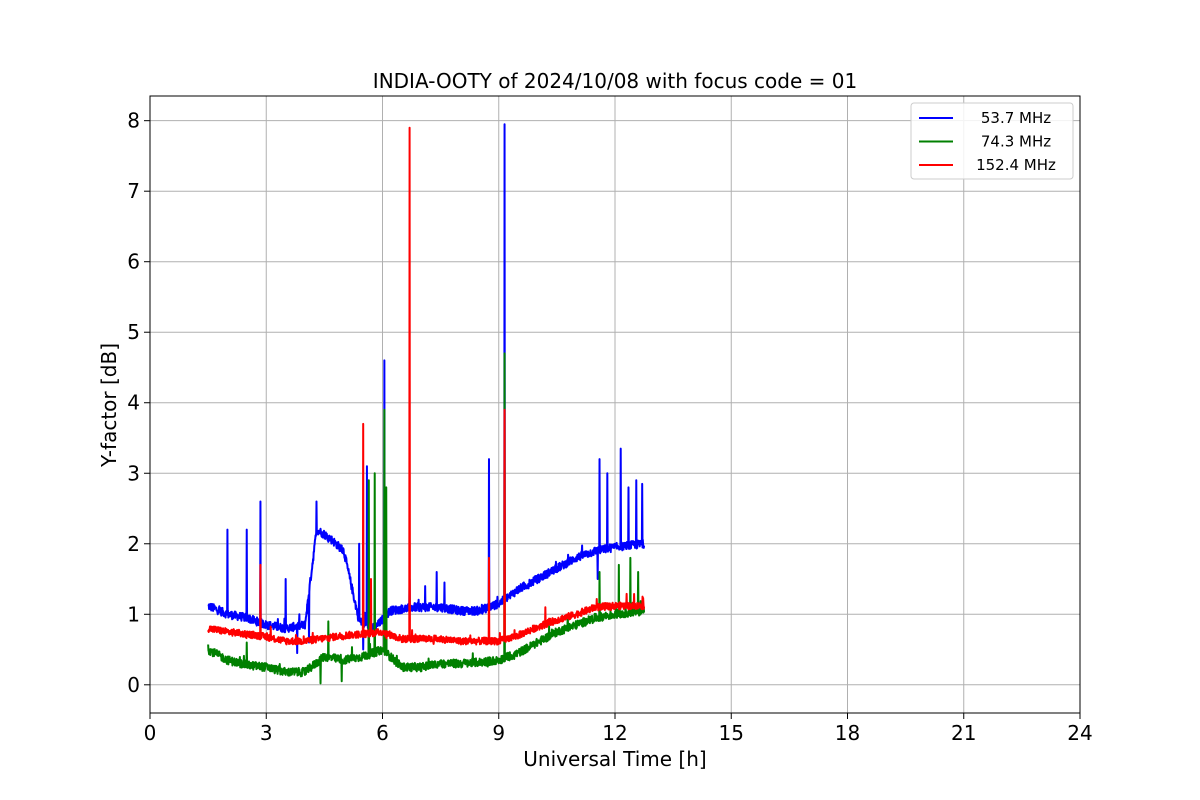 This screenshot has height=800, width=1200. What do you see at coordinates (614, 759) in the screenshot?
I see `x-axis-label: Universal Time [h]` at bounding box center [614, 759].